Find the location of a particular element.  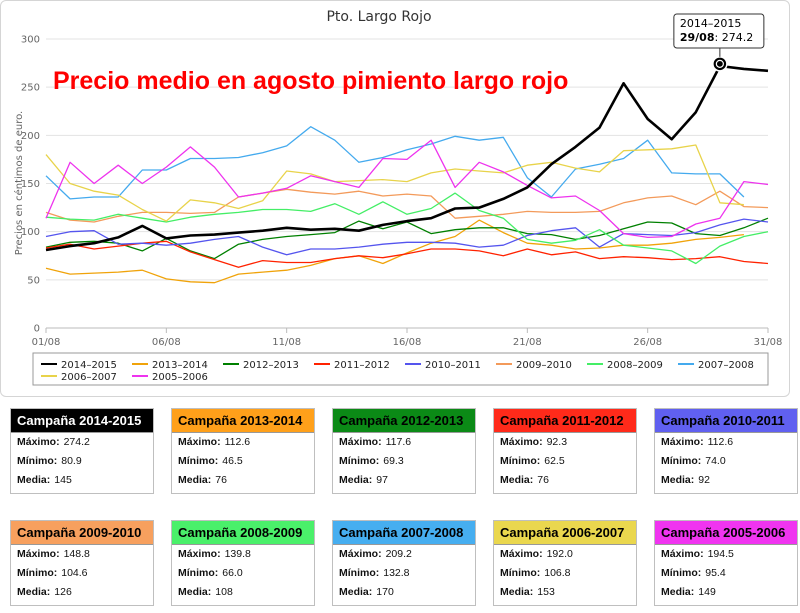

card-min-value: 46.5 is located at coordinates (232, 461).